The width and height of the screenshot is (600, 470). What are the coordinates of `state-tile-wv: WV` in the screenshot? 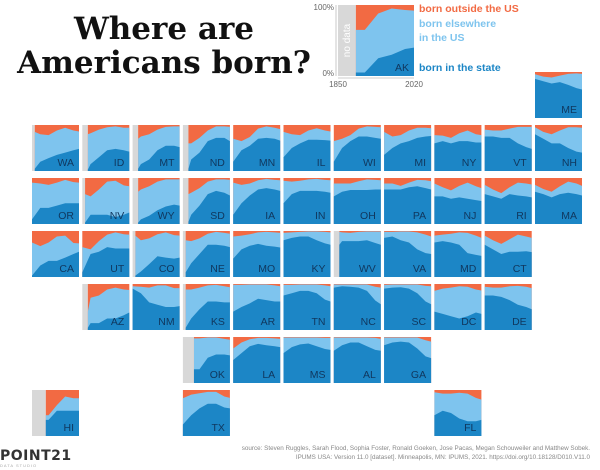 It's located at (357, 254).